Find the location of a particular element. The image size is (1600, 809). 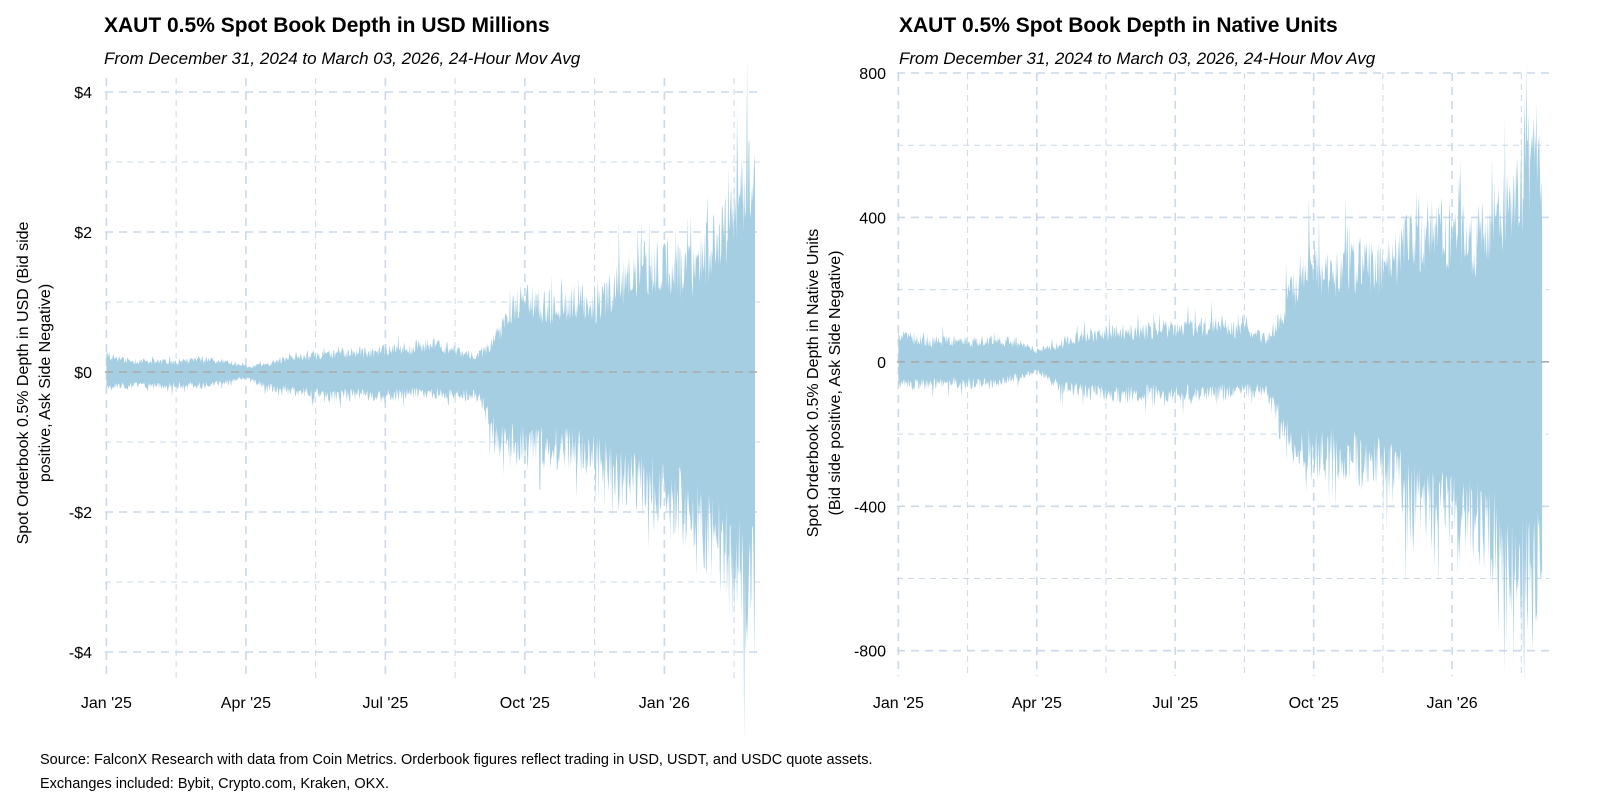

y-tick-label: $0 is located at coordinates (83, 373).